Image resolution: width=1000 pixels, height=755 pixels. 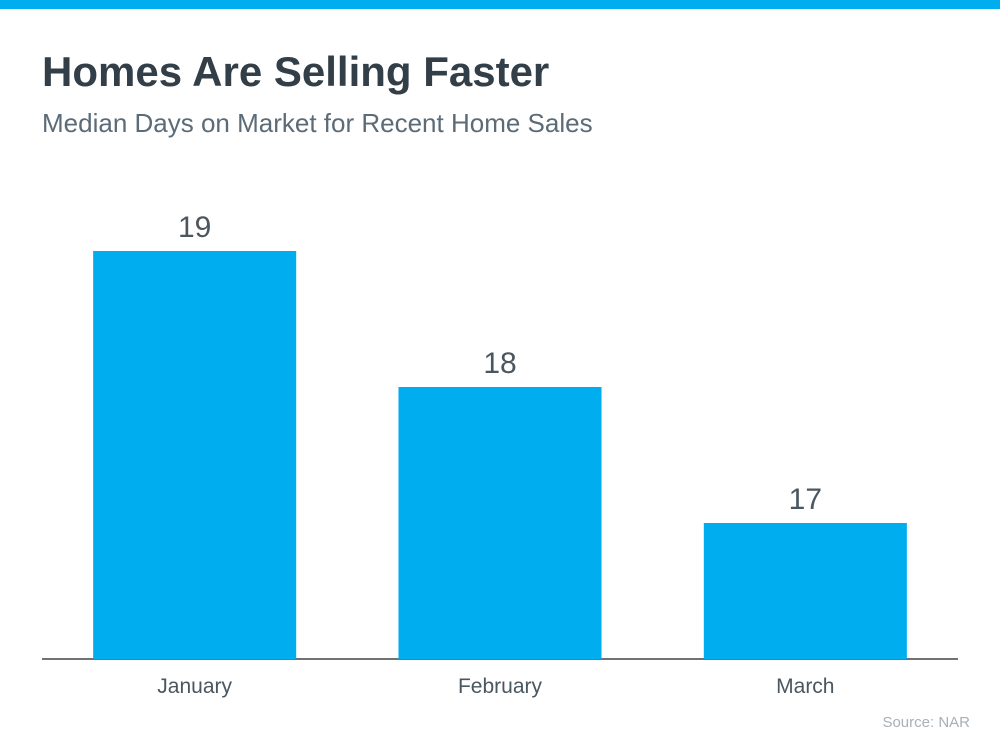 I want to click on top-stripe, so click(x=500, y=4).